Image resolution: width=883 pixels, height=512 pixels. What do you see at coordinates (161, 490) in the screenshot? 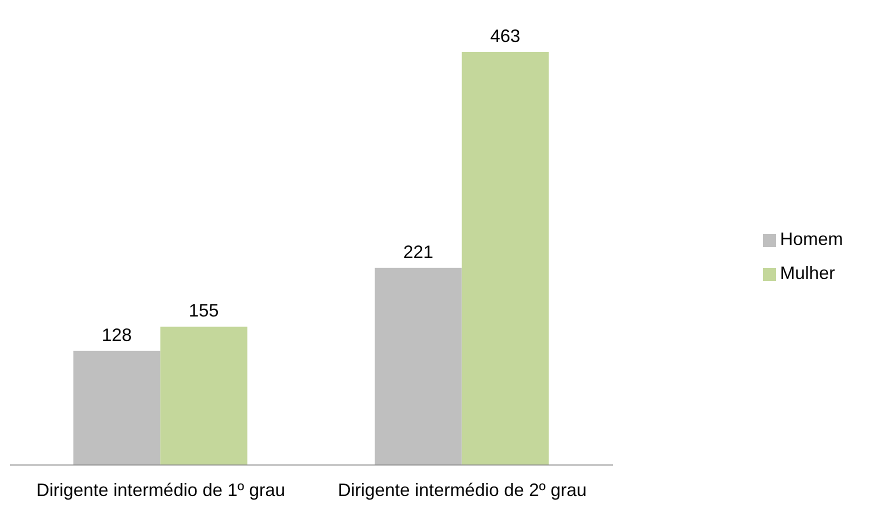
I see `x-tick-label: Dirigente intermédio de 1º grau` at bounding box center [161, 490].